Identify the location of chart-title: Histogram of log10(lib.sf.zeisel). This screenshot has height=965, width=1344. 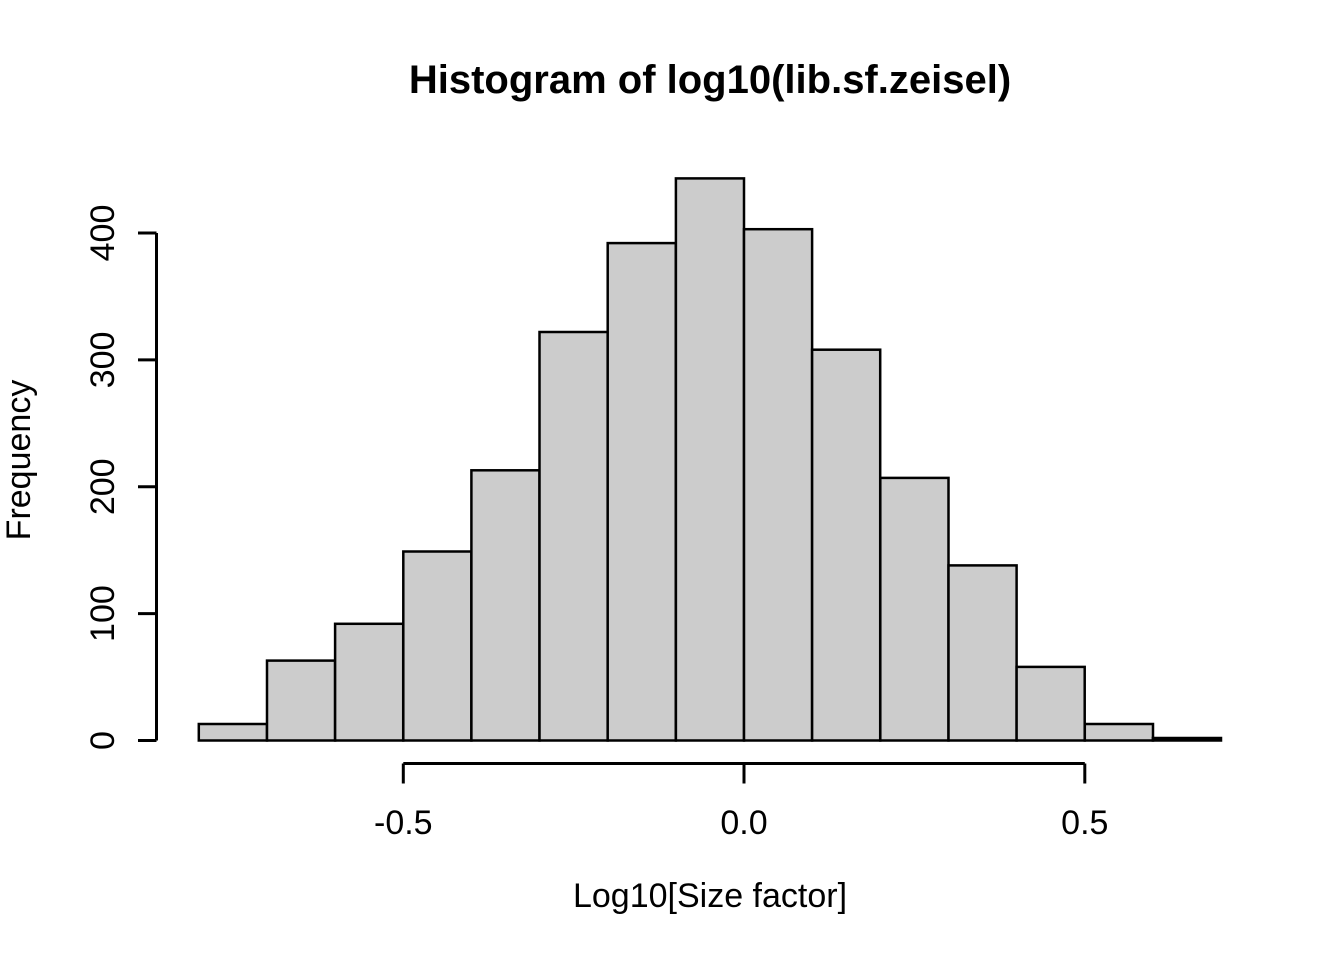
(710, 80).